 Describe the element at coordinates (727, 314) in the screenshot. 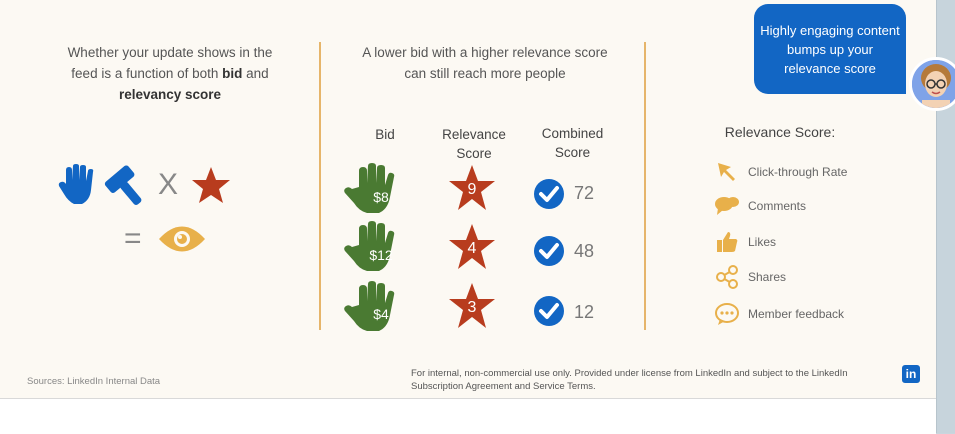

I see `chat-dots-icon` at that location.